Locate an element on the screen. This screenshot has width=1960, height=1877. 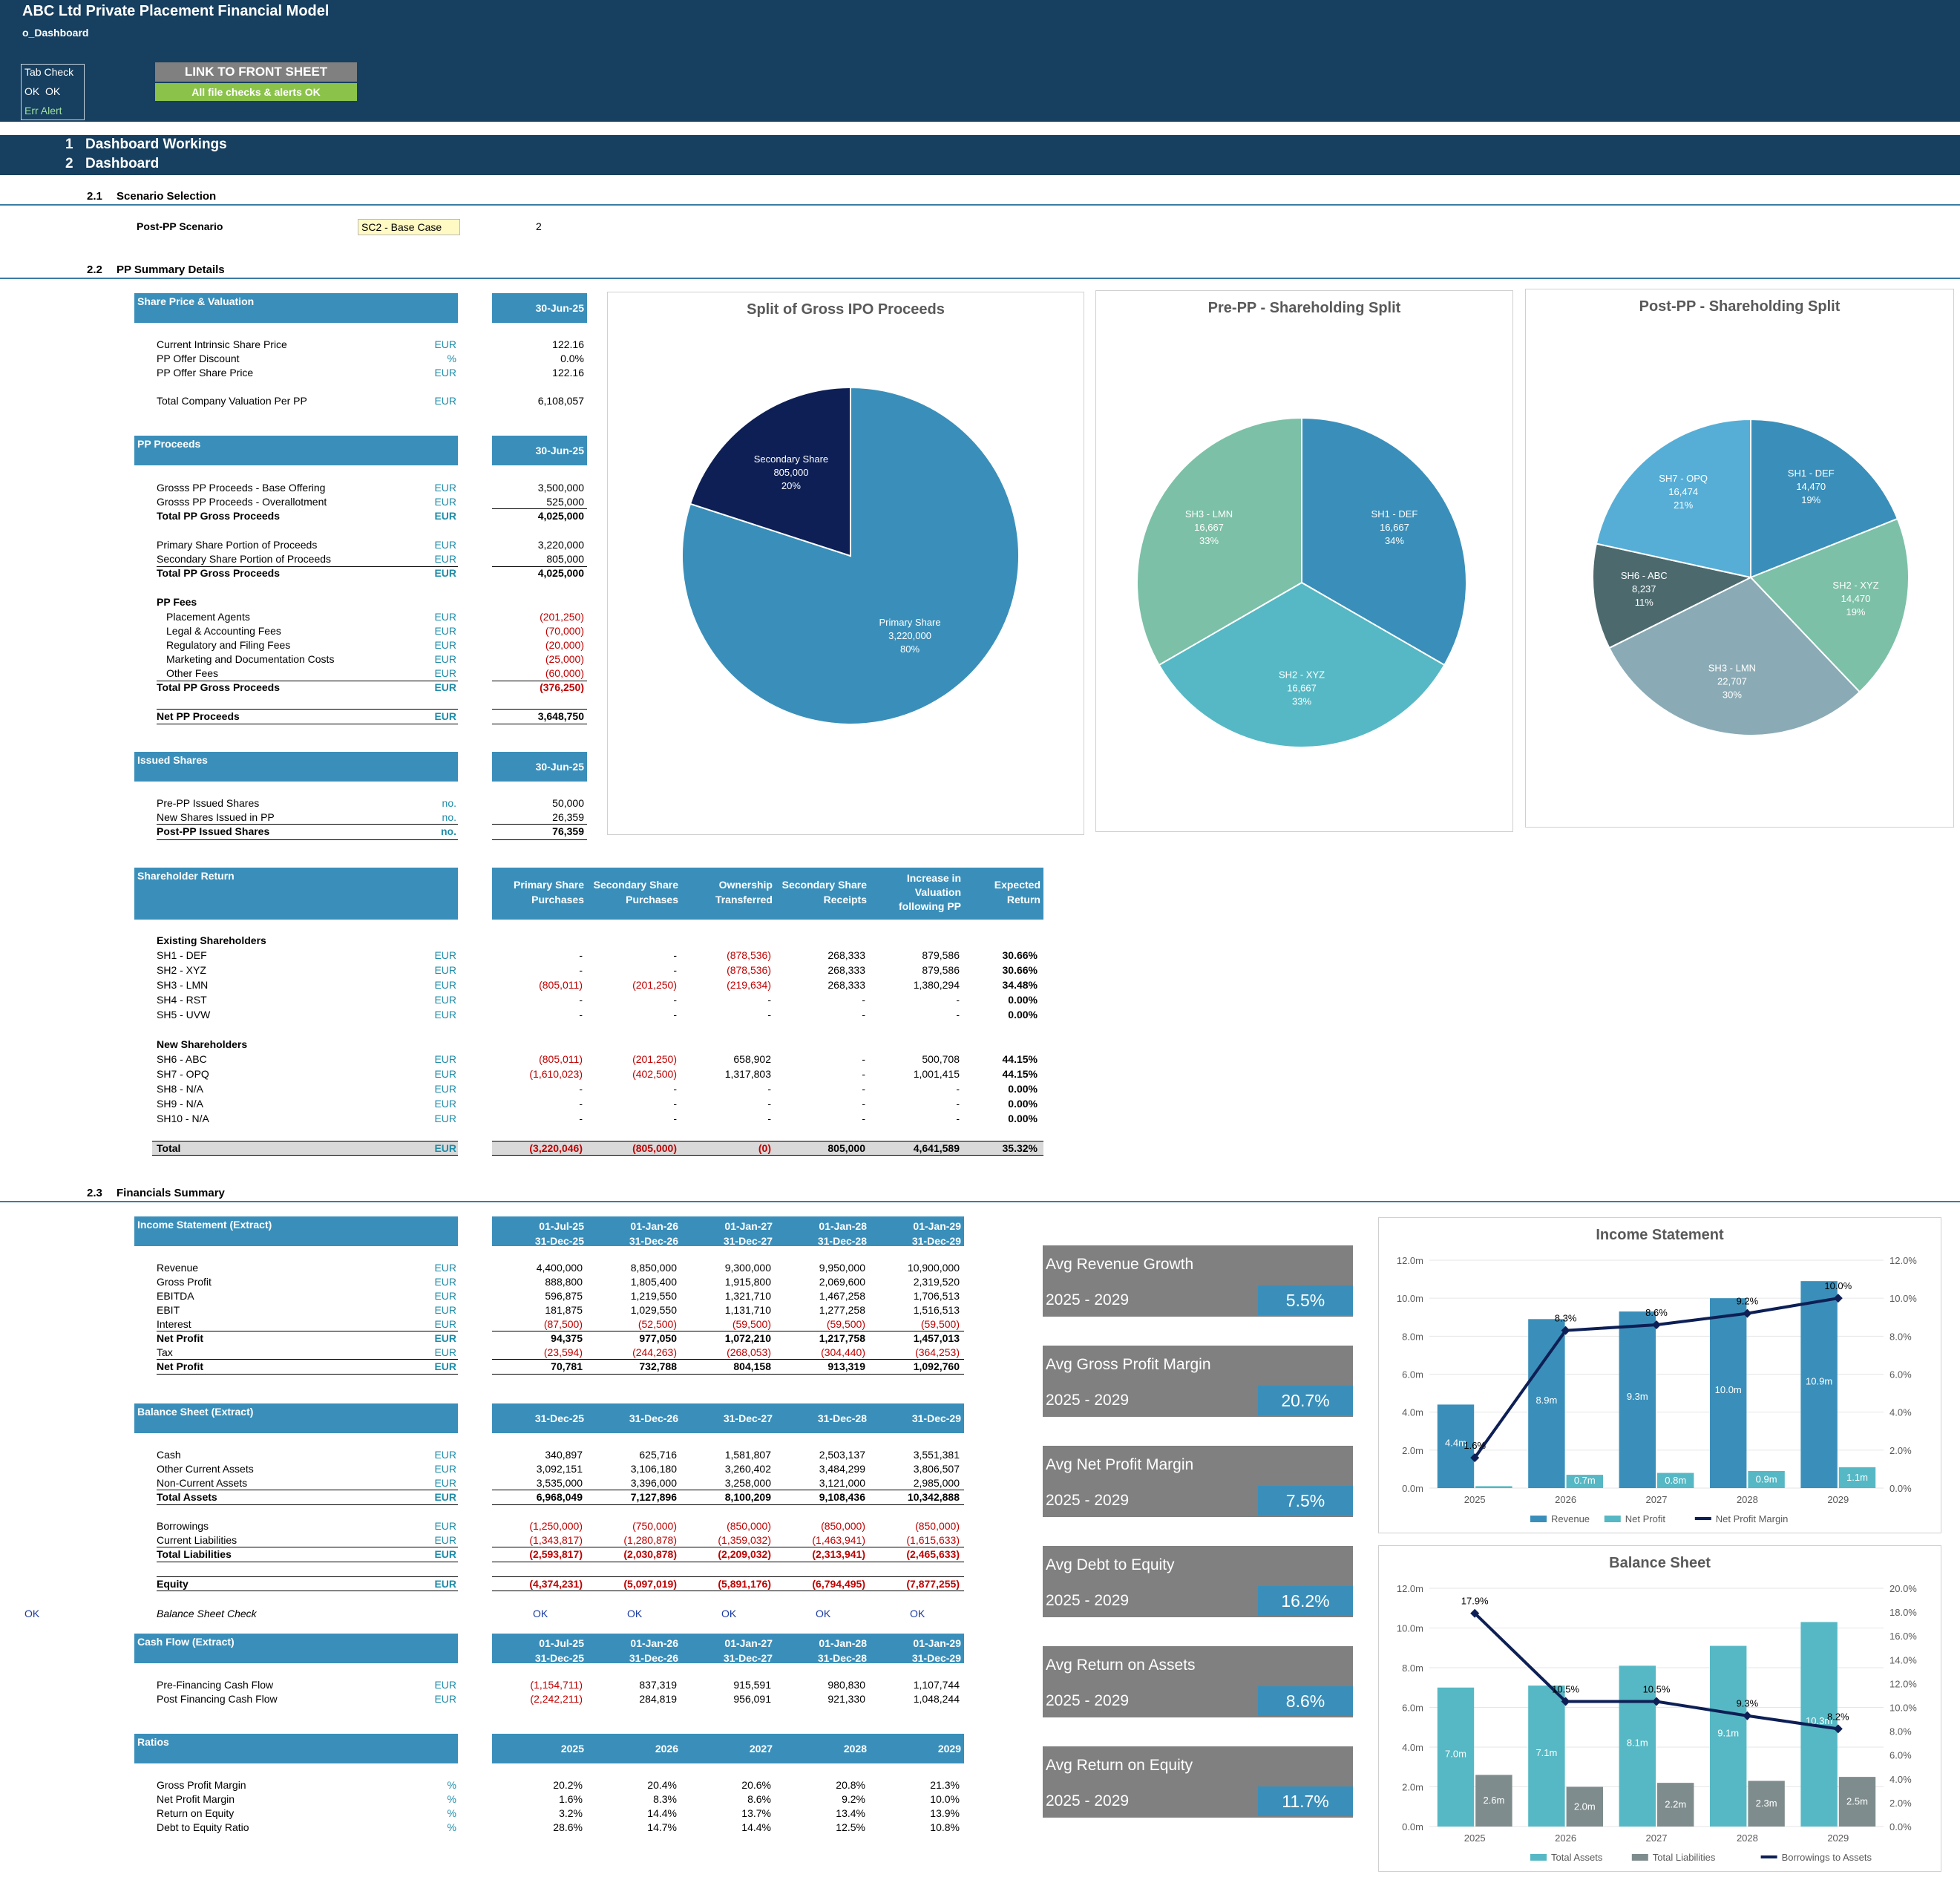
slice-value: 8,237 is located at coordinates (1644, 588).